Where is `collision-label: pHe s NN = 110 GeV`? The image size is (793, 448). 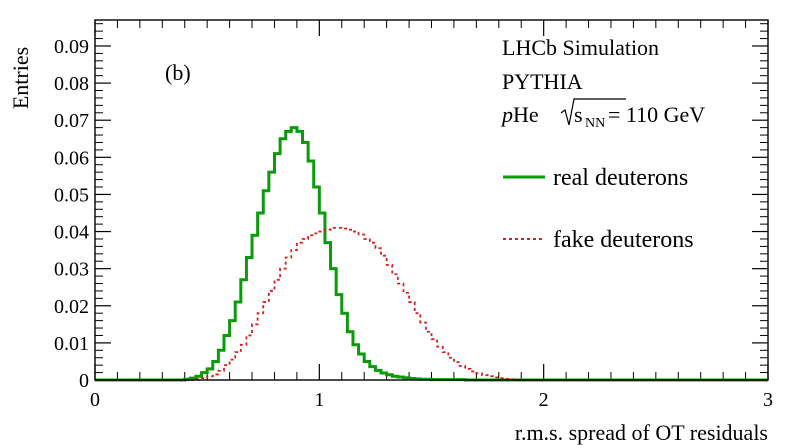 collision-label: pHe s NN = 110 GeV is located at coordinates (602, 114).